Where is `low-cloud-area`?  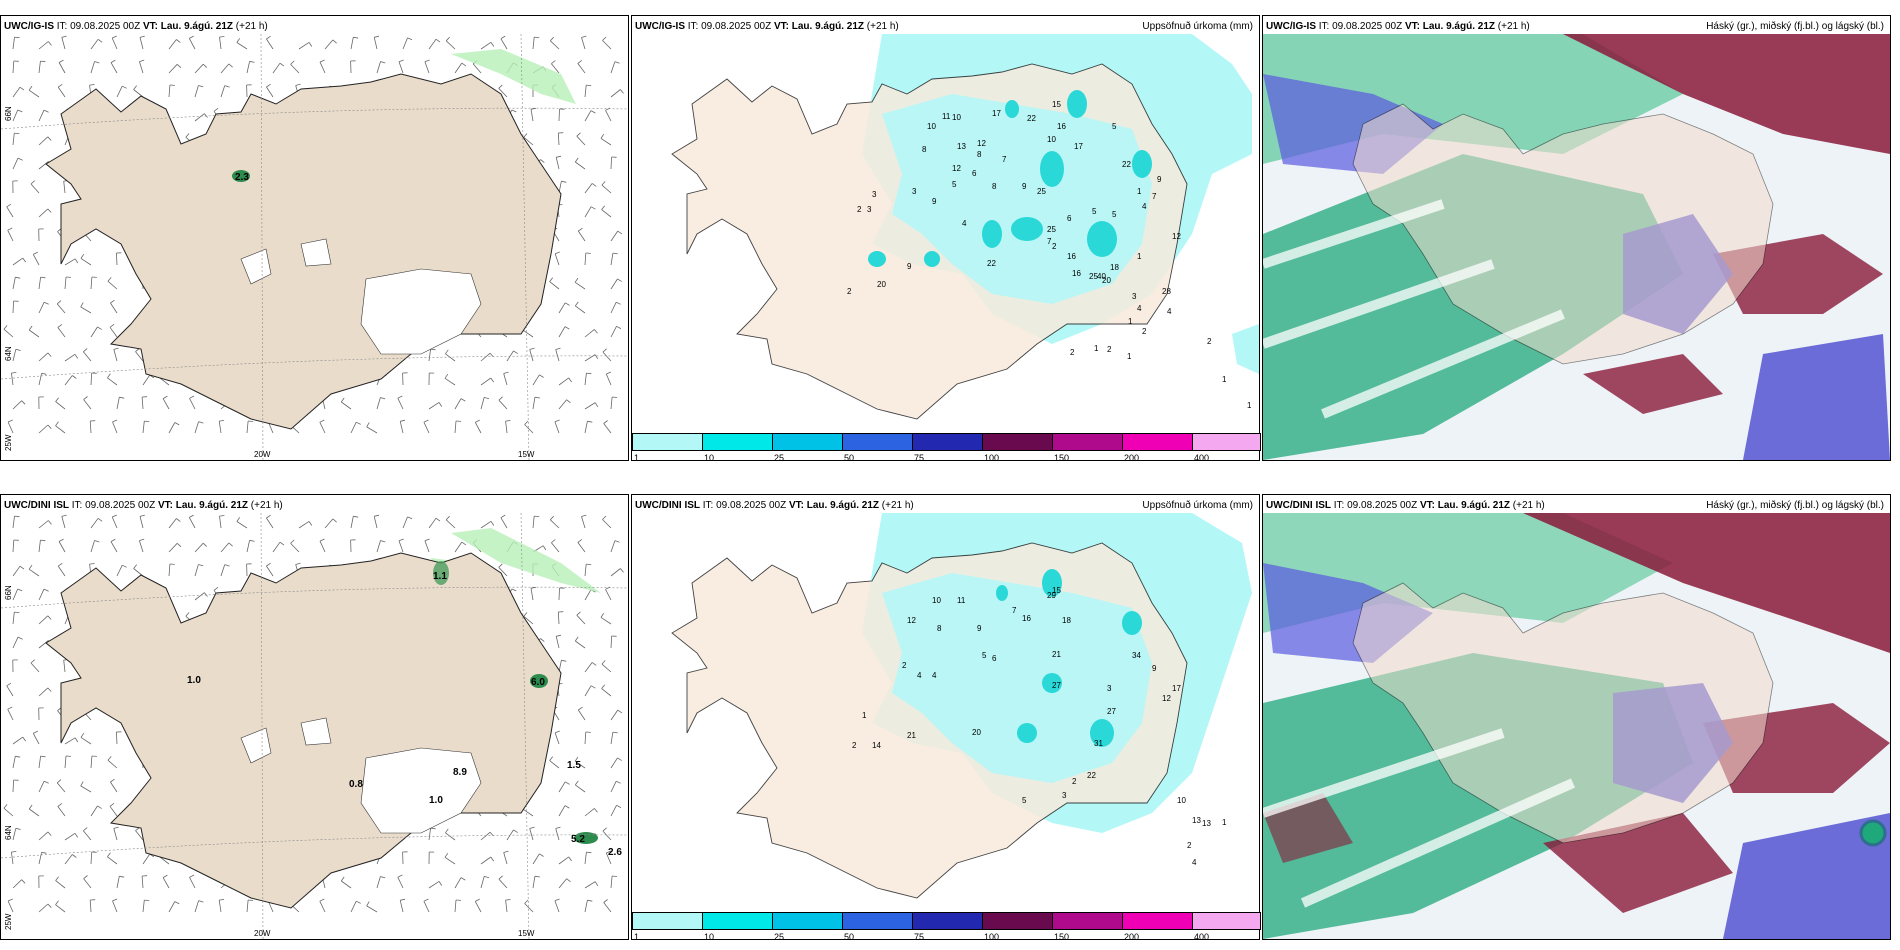 low-cloud-area is located at coordinates (1653, 384).